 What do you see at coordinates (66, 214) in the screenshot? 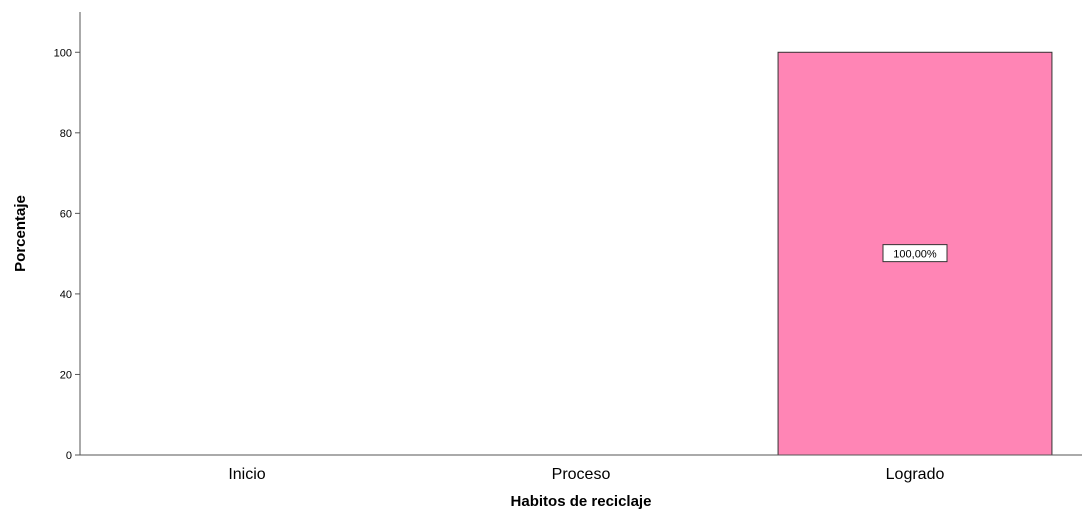
I see `y-tick-label: 60` at bounding box center [66, 214].